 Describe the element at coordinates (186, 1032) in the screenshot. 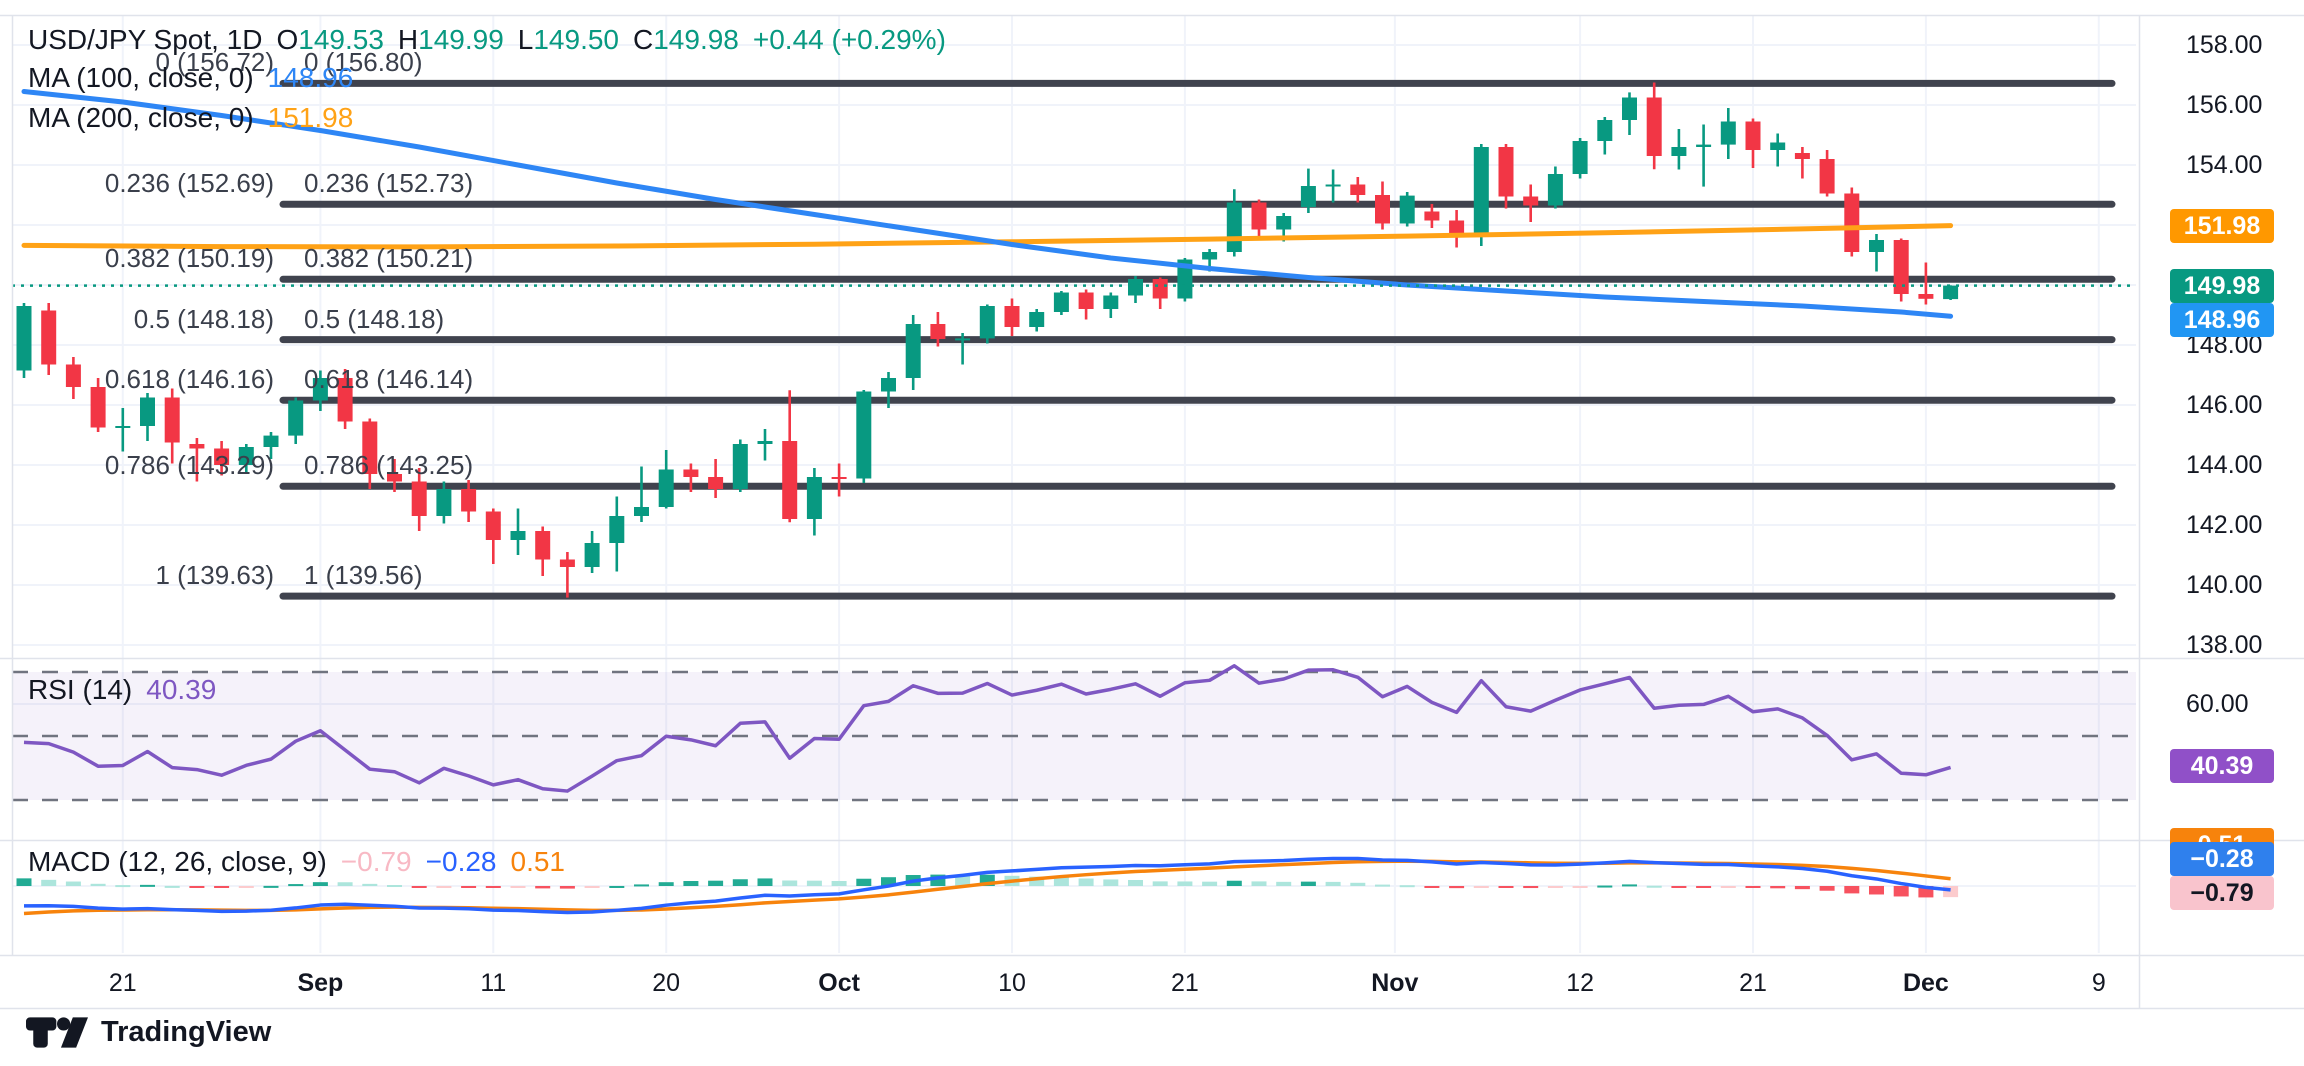

I see `tradingview-logo-text: TradingView` at that location.